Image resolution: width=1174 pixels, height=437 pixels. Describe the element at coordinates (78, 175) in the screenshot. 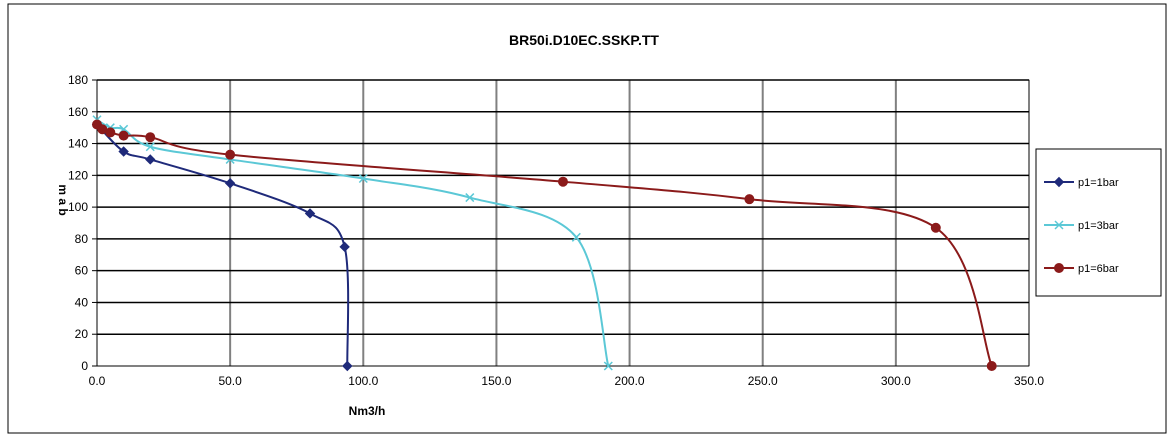

I see `y-tick-label: 120` at that location.